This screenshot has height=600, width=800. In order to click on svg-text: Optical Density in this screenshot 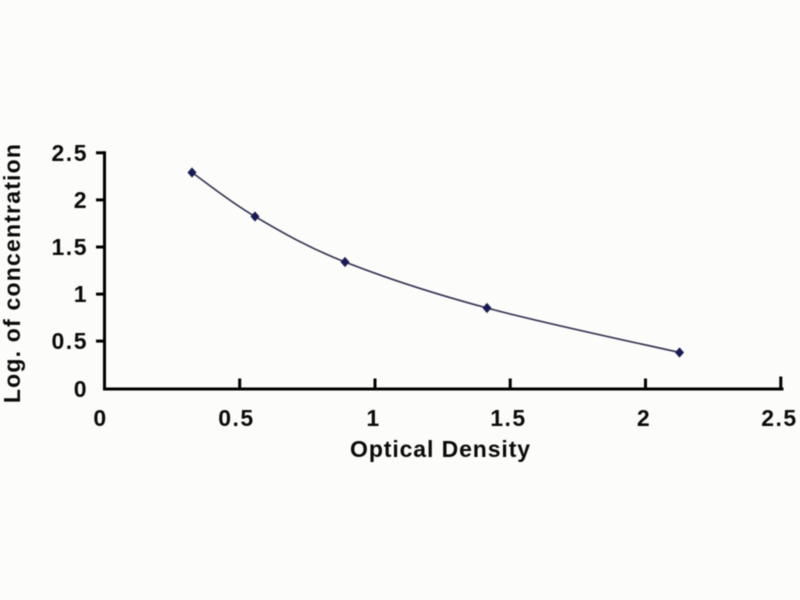, I will do `click(440, 449)`.